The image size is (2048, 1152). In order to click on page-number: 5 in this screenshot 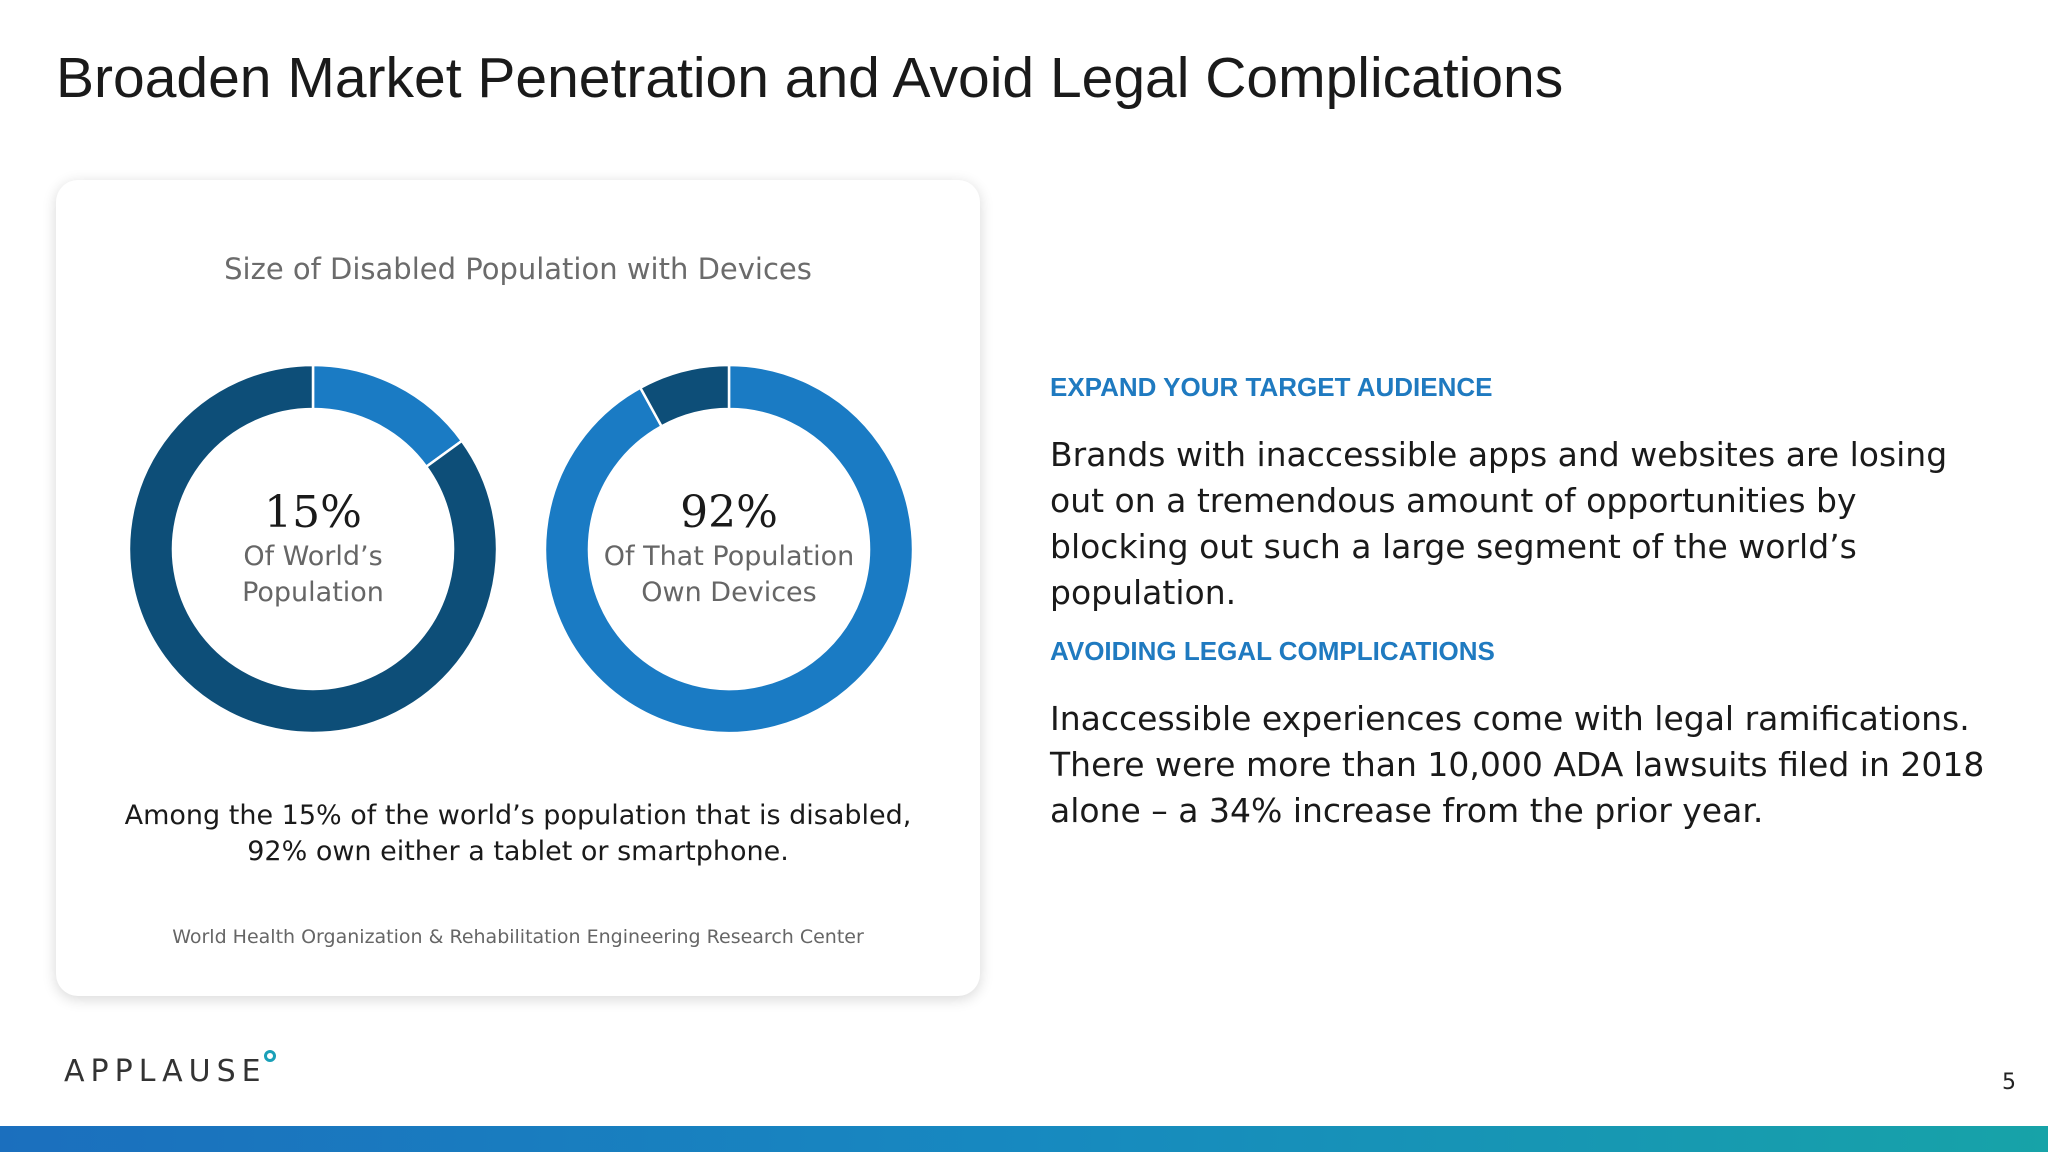, I will do `click(2009, 1082)`.